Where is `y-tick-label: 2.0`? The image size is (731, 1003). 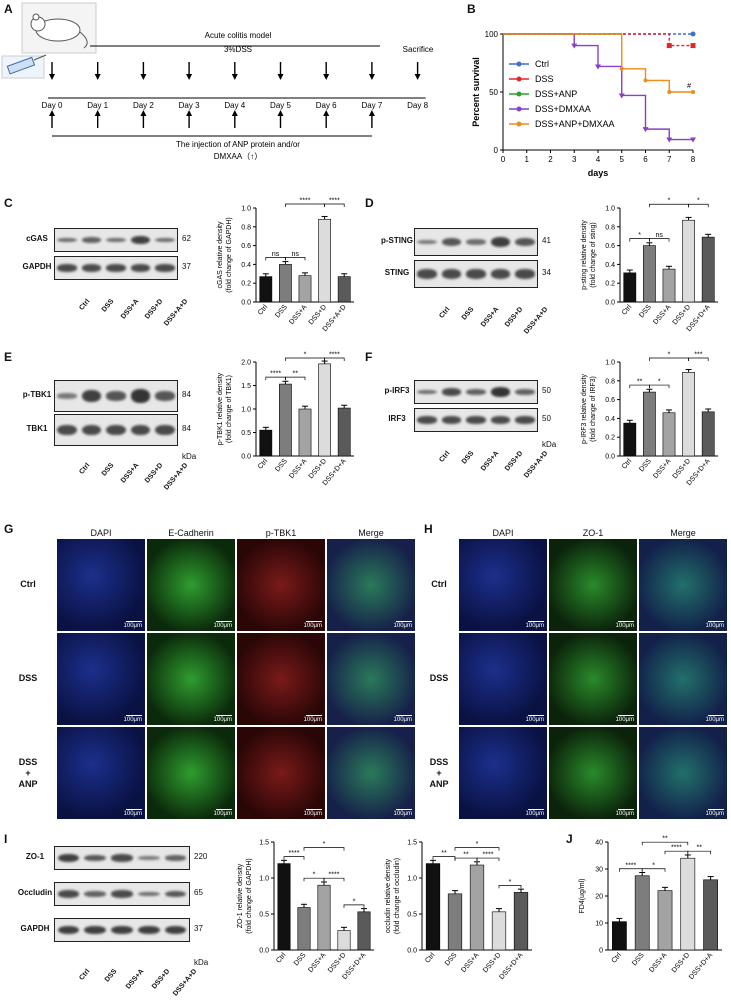 y-tick-label: 2.0 is located at coordinates (246, 363).